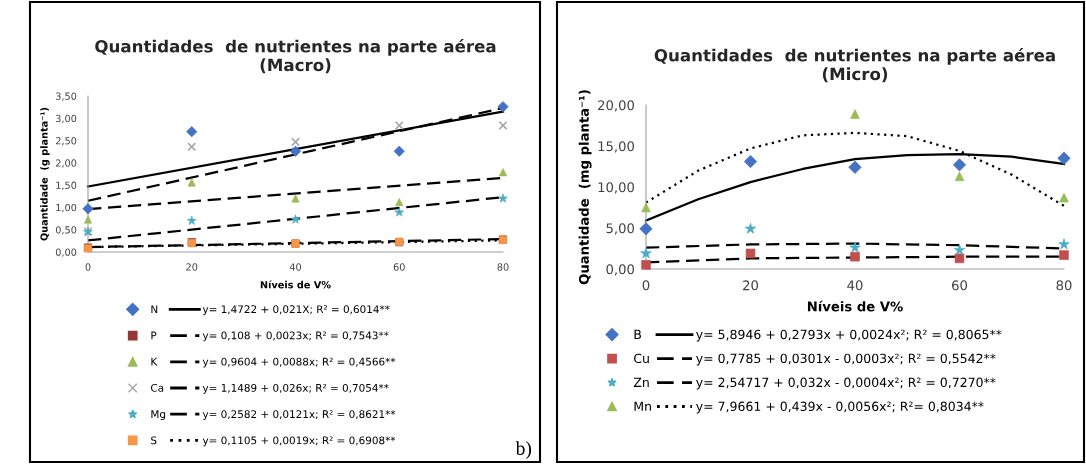  What do you see at coordinates (585, 187) in the screenshot?
I see `y-axis-title: Quantidade (mg planta⁻¹)` at bounding box center [585, 187].